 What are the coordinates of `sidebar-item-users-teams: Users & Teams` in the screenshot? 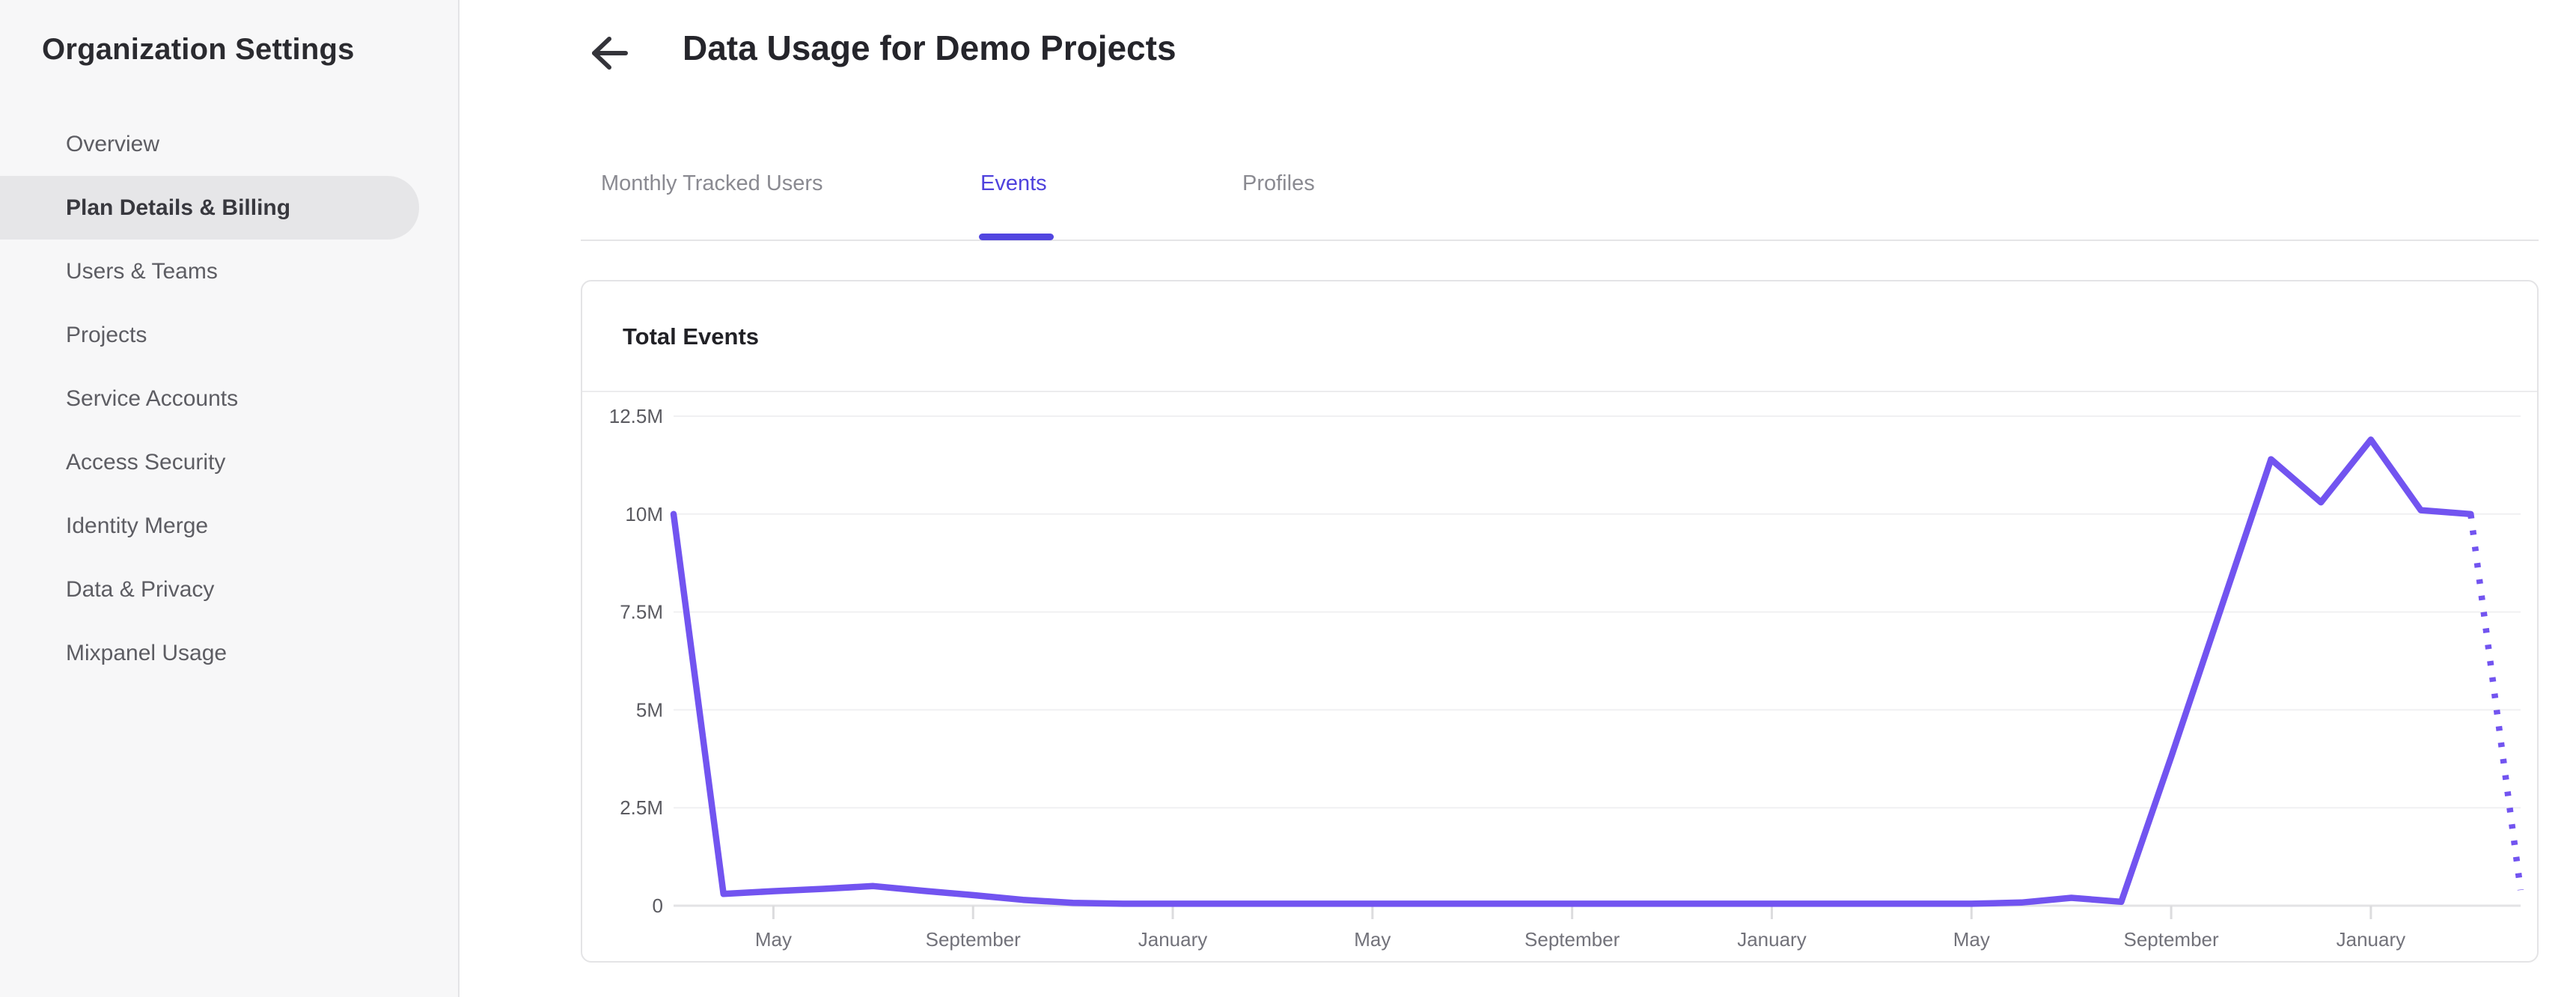 It's located at (209, 271).